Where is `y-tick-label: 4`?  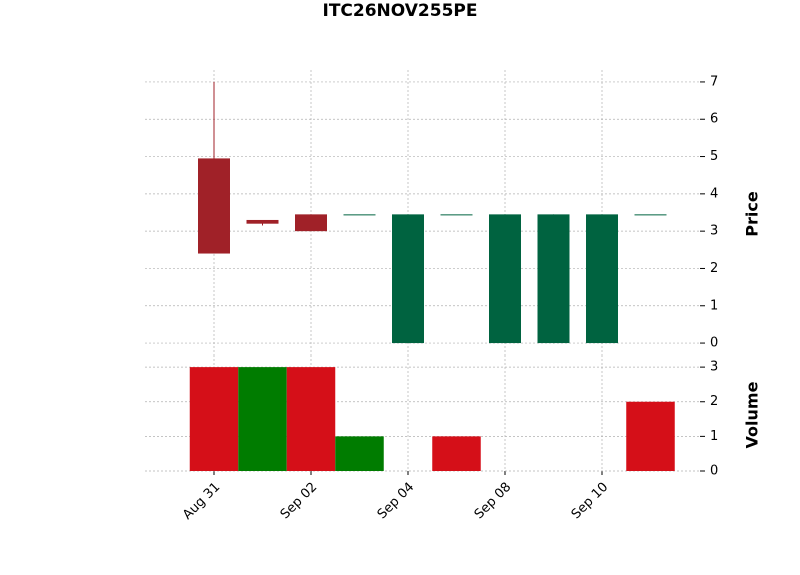 y-tick-label: 4 is located at coordinates (714, 193).